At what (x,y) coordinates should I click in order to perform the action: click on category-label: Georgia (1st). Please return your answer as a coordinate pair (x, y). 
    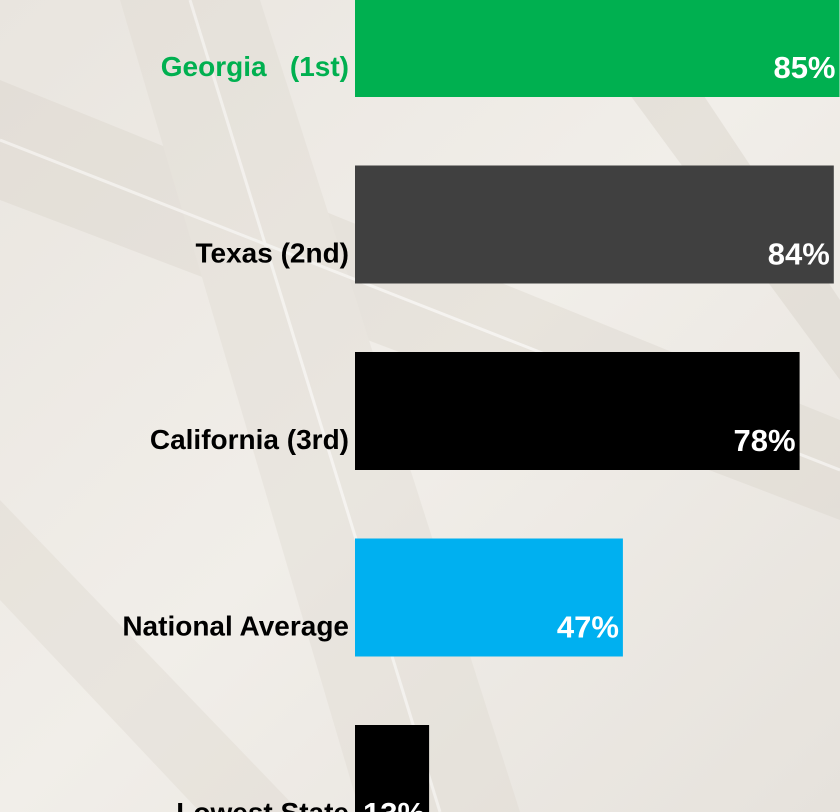
    Looking at the image, I should click on (255, 66).